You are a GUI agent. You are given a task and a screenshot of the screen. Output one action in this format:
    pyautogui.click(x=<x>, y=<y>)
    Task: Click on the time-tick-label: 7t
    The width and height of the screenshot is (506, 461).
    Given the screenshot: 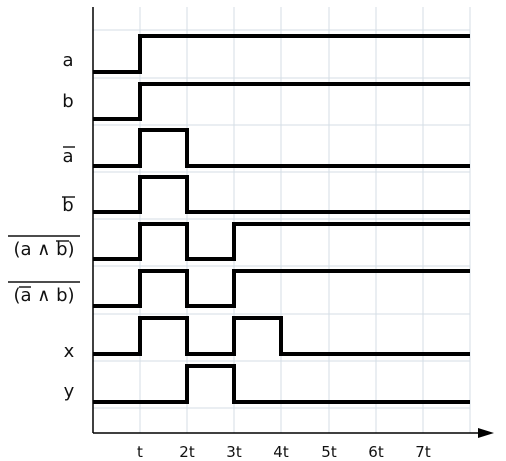 What is the action you would take?
    pyautogui.click(x=423, y=452)
    